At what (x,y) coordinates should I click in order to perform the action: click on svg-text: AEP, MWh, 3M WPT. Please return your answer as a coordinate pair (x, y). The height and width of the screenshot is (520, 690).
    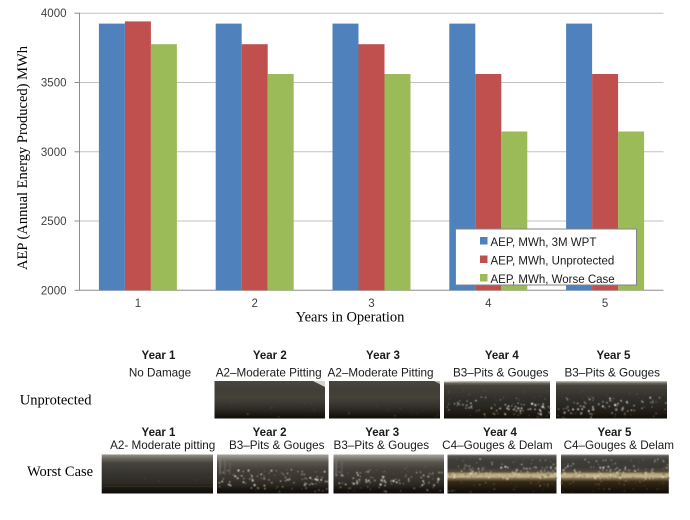
    Looking at the image, I should click on (544, 243).